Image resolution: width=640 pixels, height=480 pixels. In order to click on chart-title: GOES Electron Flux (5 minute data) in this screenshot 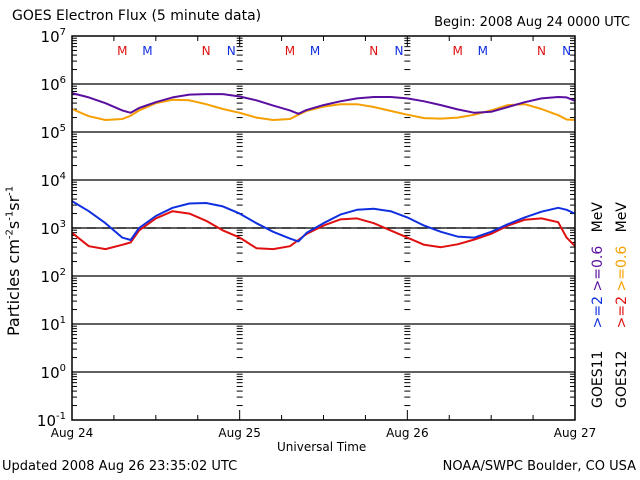, I will do `click(137, 16)`.